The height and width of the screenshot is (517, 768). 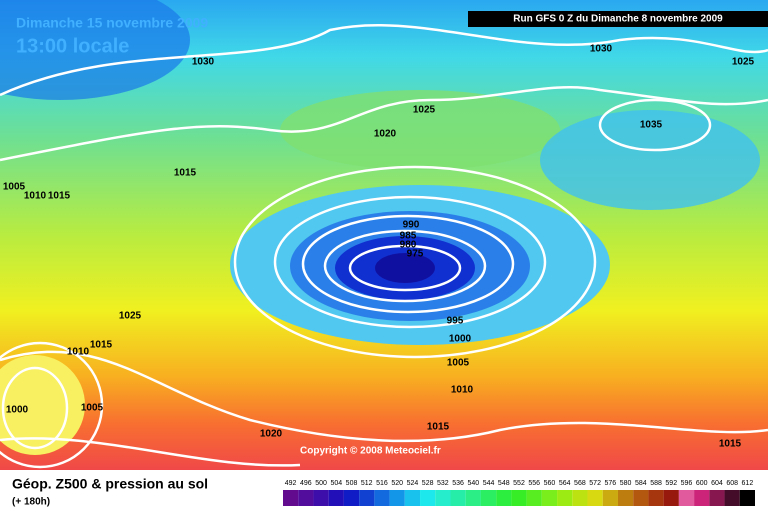 What do you see at coordinates (534, 483) in the screenshot?
I see `scale-label: 556` at bounding box center [534, 483].